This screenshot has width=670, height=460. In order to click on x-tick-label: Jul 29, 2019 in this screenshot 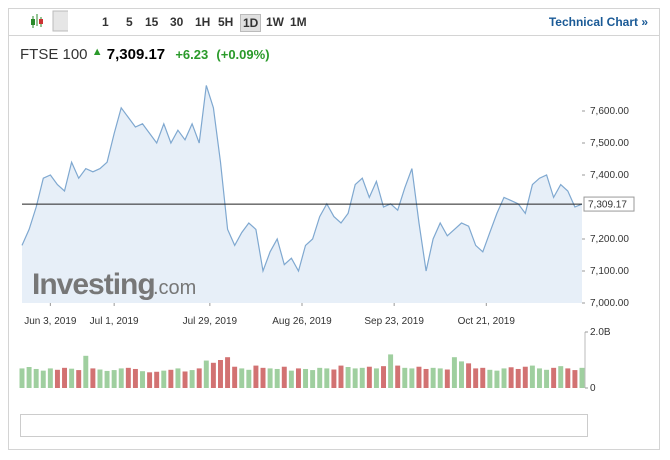, I will do `click(210, 321)`.